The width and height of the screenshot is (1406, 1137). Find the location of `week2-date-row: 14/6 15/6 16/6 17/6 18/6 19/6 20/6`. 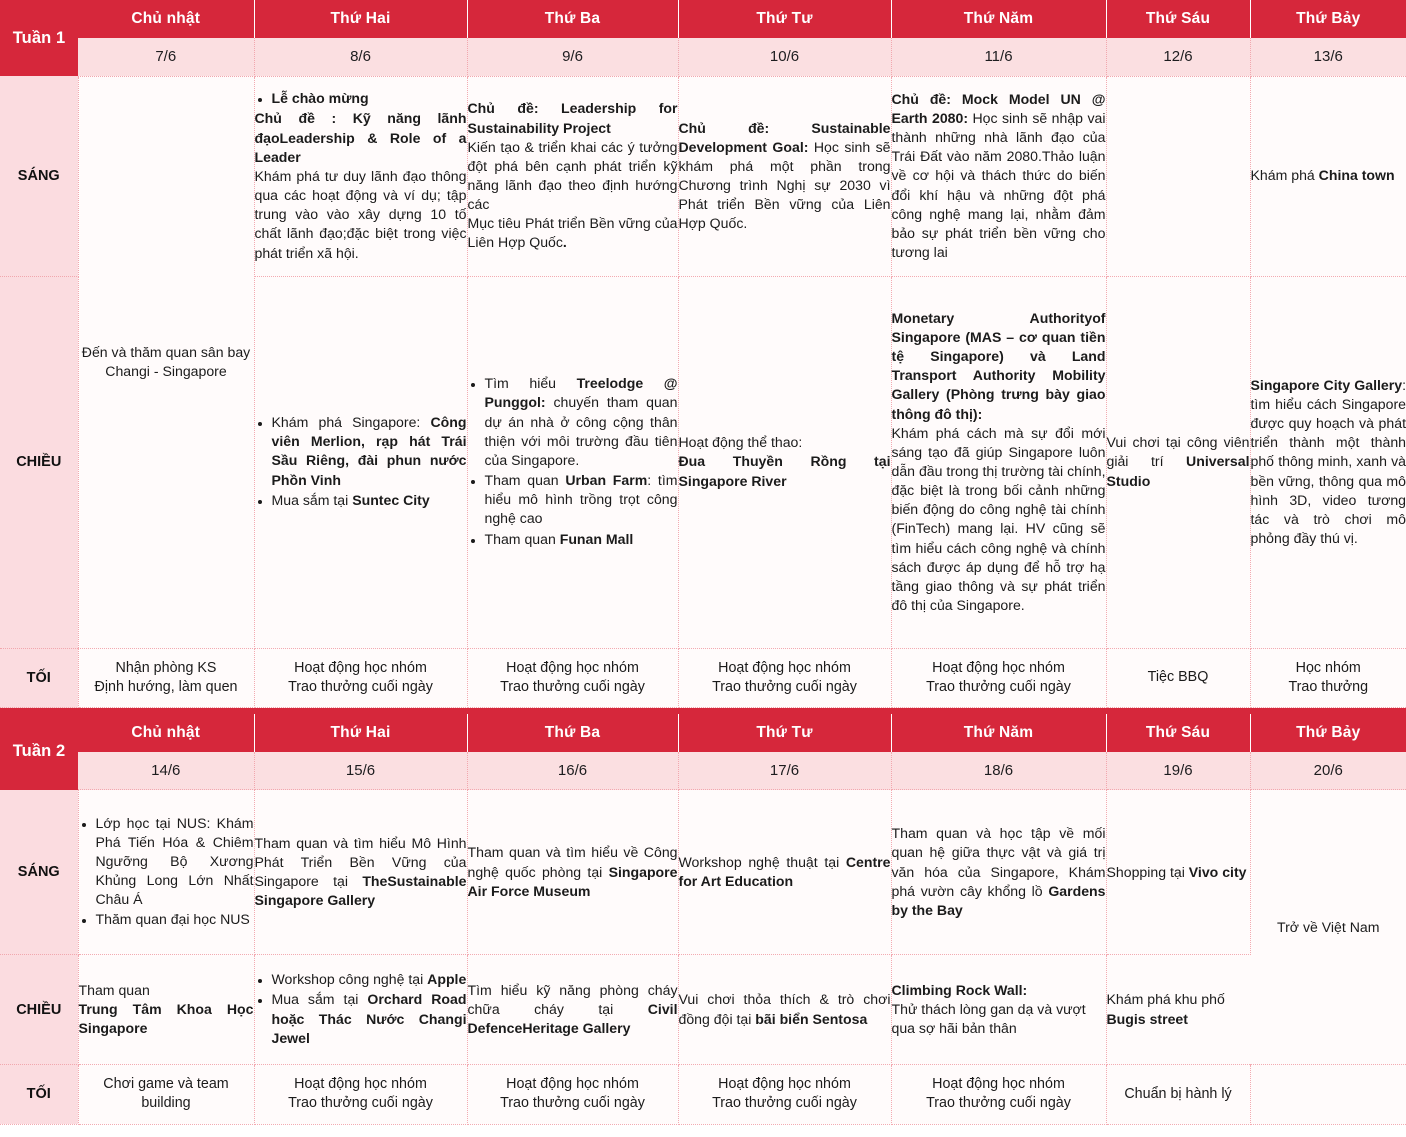

week2-date-row: 14/6 15/6 16/6 17/6 18/6 19/6 20/6 is located at coordinates (703, 771).